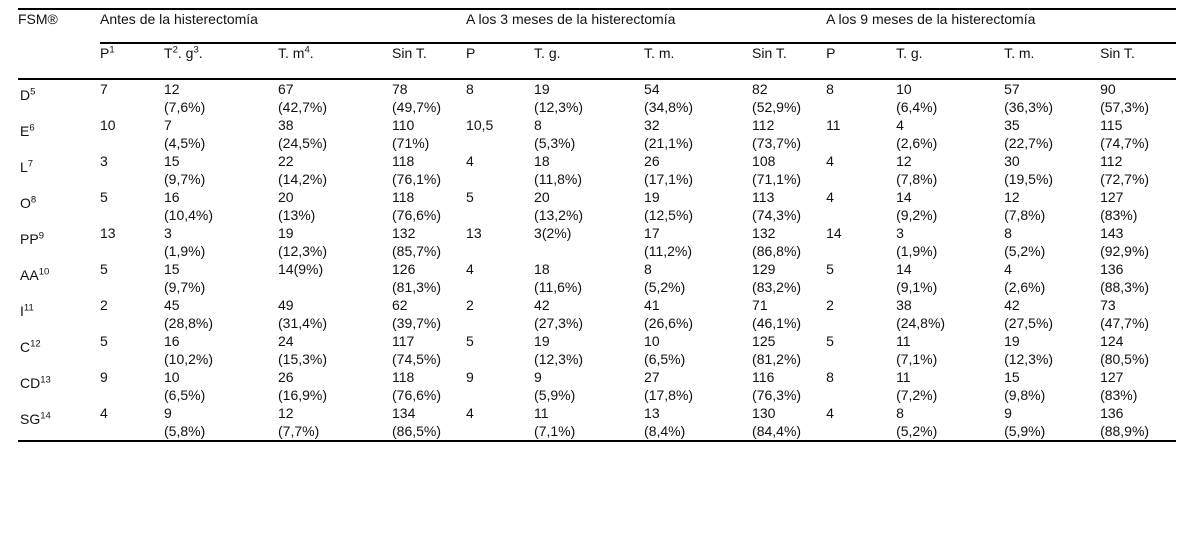 This screenshot has width=1194, height=535. I want to click on data-cell: 126 (81,3%), so click(429, 278).